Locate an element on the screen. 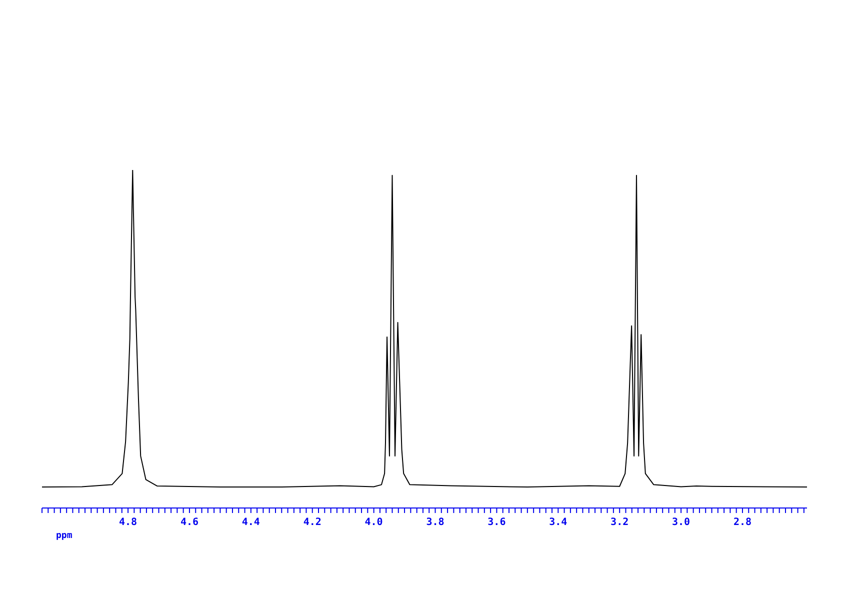 The height and width of the screenshot is (596, 842). x-tick-label: 3.2 is located at coordinates (619, 522).